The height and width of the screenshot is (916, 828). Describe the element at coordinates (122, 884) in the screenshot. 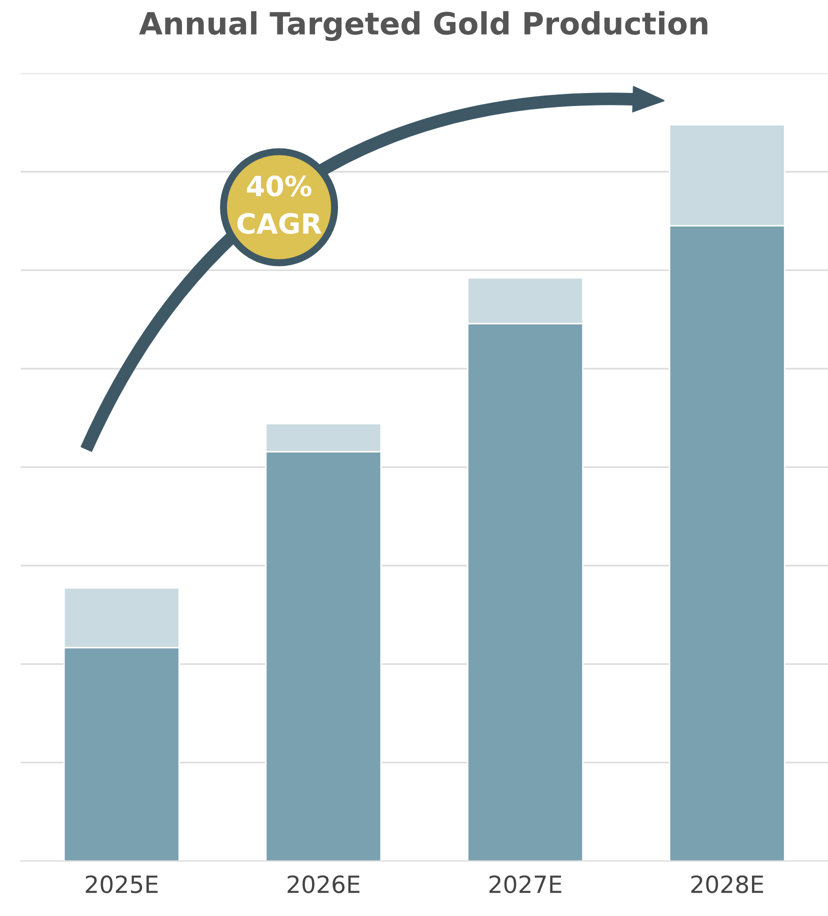

I see `x-tick-label: 2025E` at that location.